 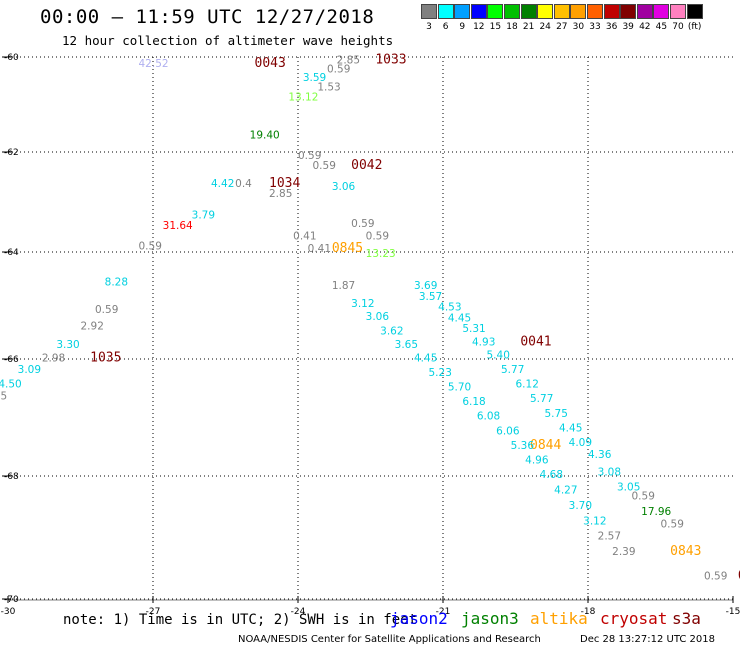 I want to click on scale-label: 36, so click(x=611, y=27).